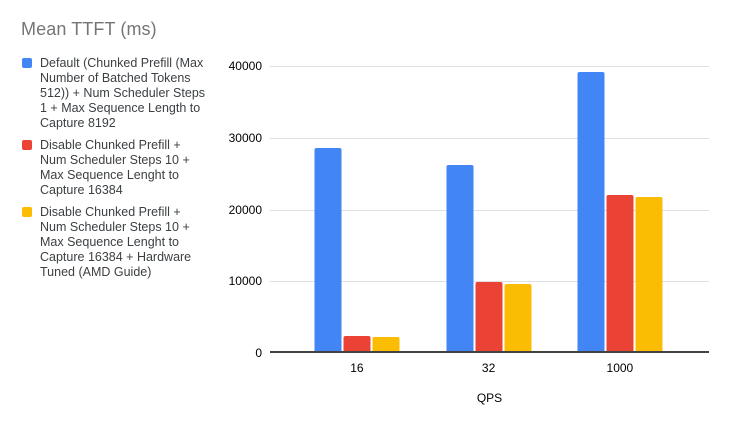 This screenshot has width=731, height=428. Describe the element at coordinates (649, 274) in the screenshot. I see `bar-series3-qps1000` at that location.